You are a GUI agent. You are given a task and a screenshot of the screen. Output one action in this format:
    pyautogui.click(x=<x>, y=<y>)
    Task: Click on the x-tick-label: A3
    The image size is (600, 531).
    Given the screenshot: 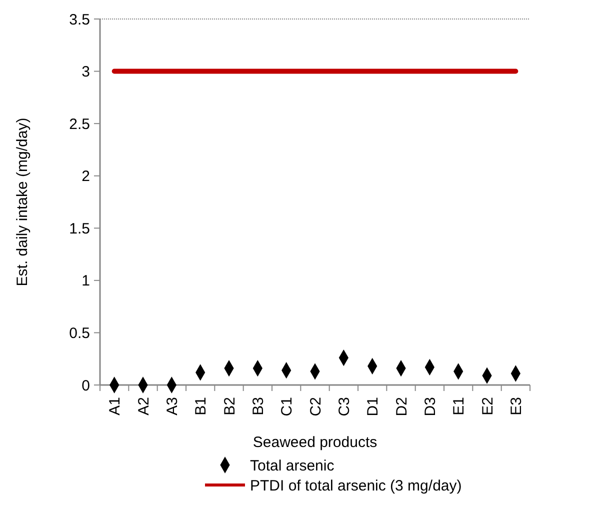 What is the action you would take?
    pyautogui.click(x=172, y=406)
    